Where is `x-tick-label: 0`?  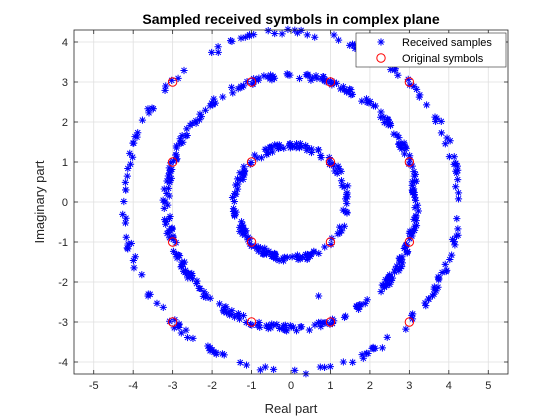 x-tick-label: 0 is located at coordinates (291, 386).